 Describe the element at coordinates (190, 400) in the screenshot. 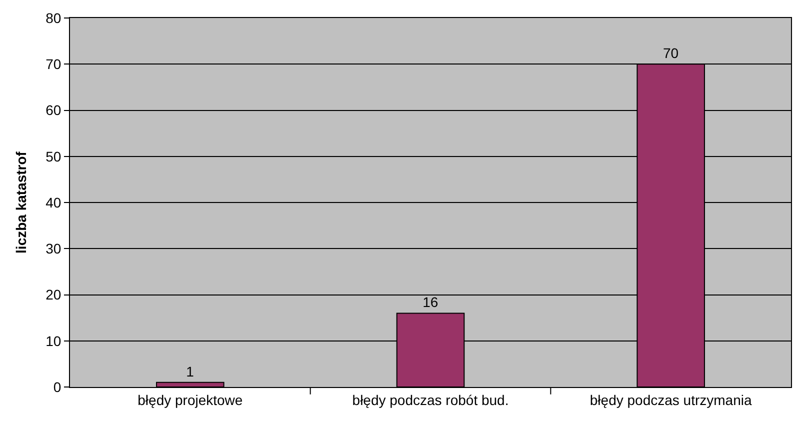

I see `x-tick-label: błędy projektowe` at that location.